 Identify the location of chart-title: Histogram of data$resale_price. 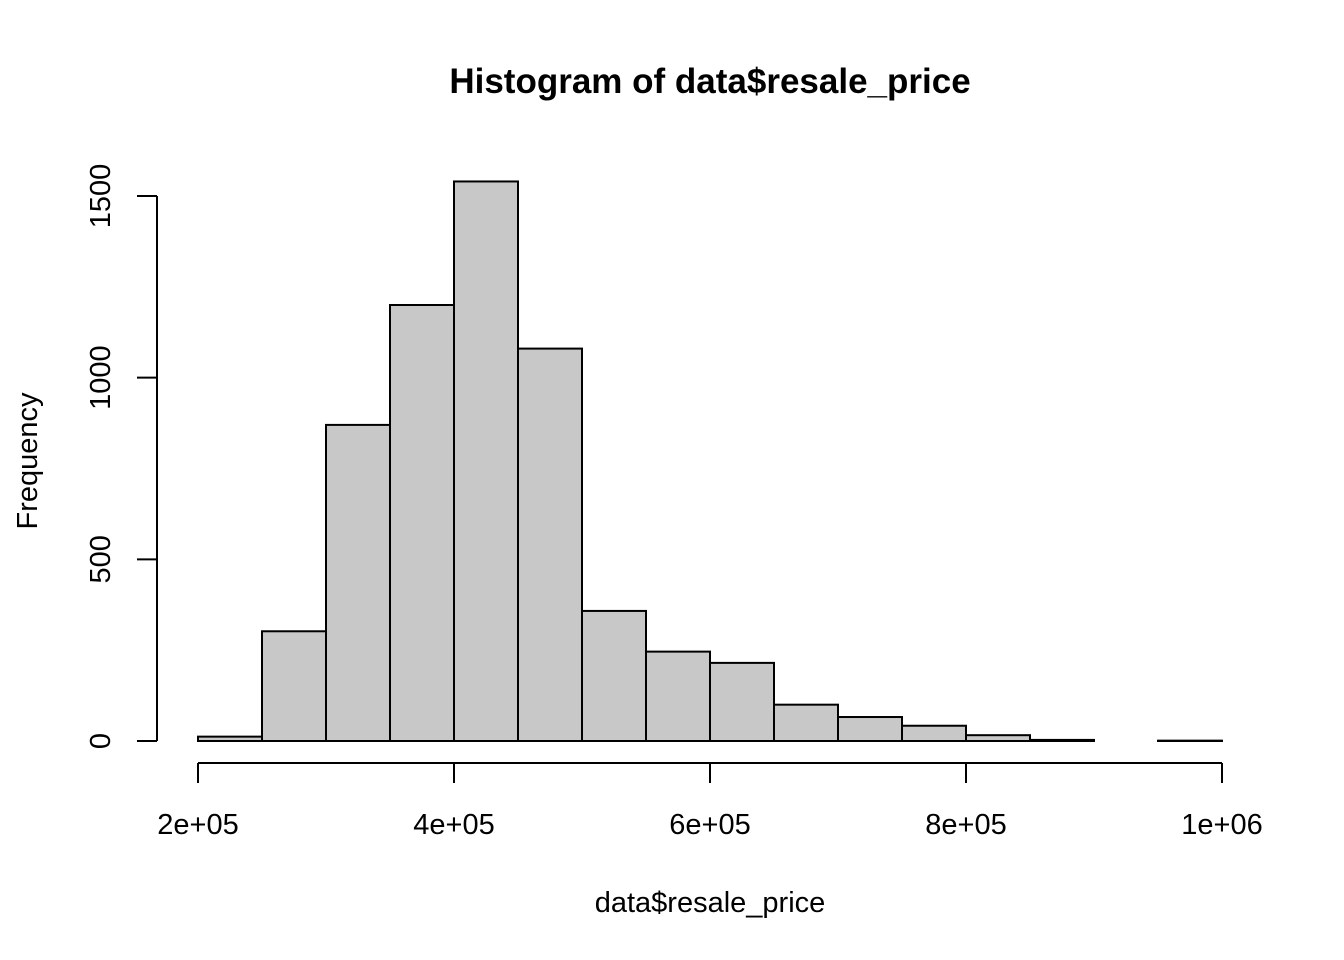
(709, 81).